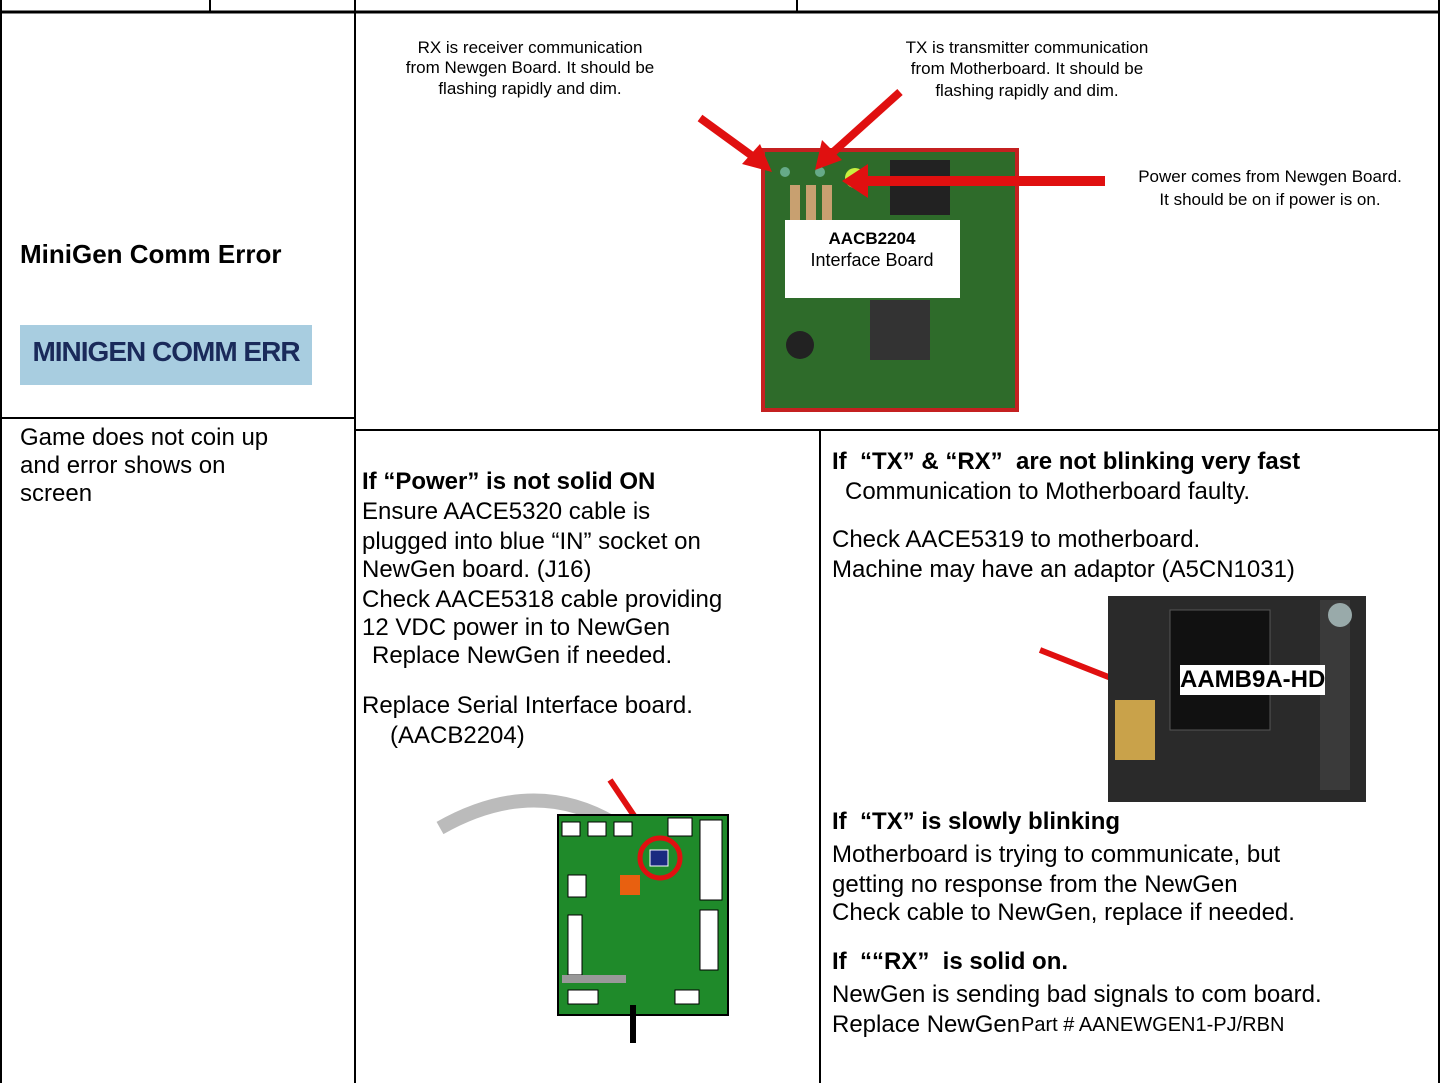  What do you see at coordinates (1270, 199) in the screenshot?
I see `power-note: It should be on if power is on.` at bounding box center [1270, 199].